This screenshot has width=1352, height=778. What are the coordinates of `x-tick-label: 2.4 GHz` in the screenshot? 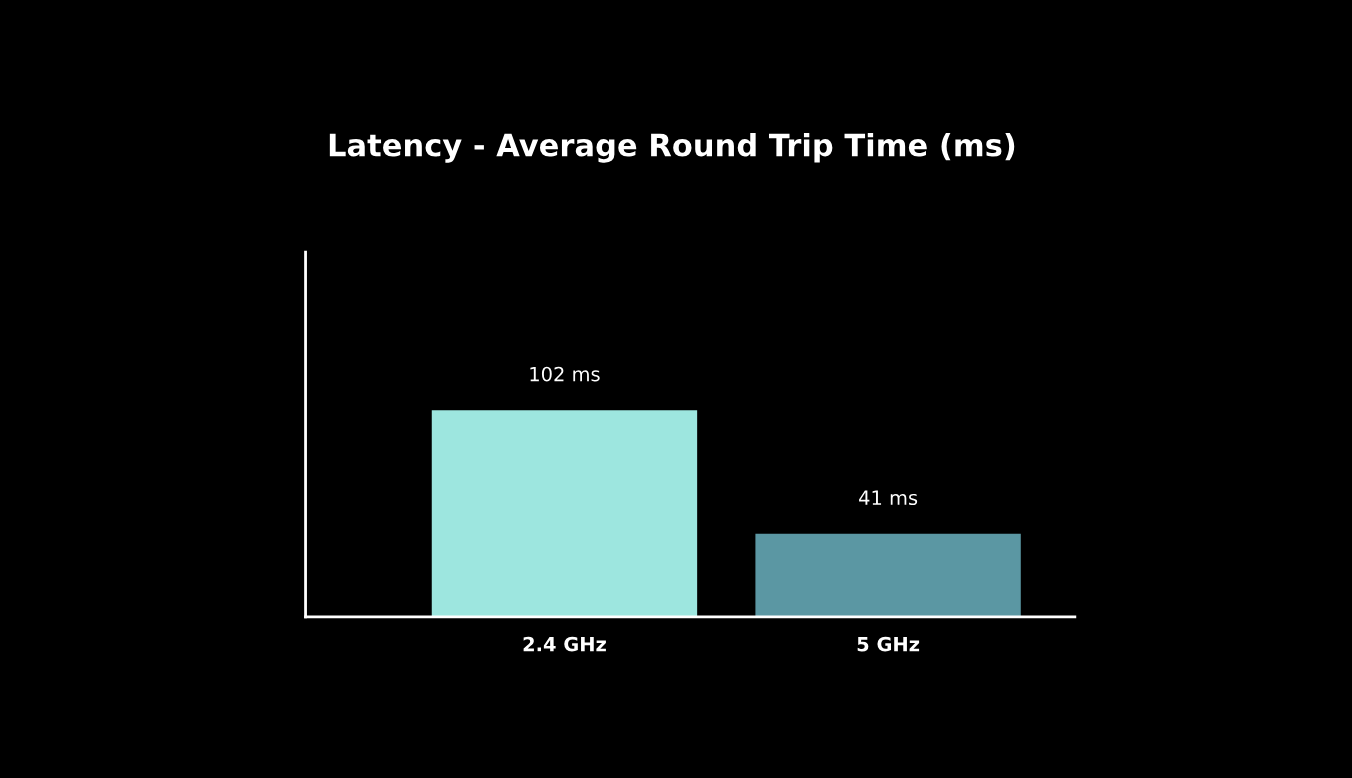 It's located at (564, 644).